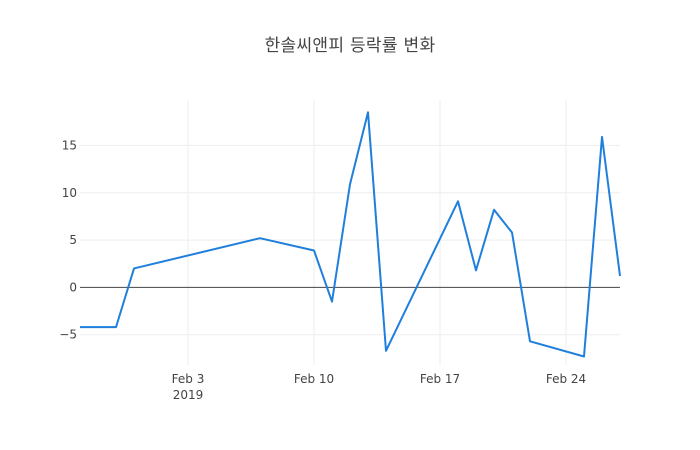 This screenshot has width=700, height=450. I want to click on y-tick-label: −5, so click(68, 335).